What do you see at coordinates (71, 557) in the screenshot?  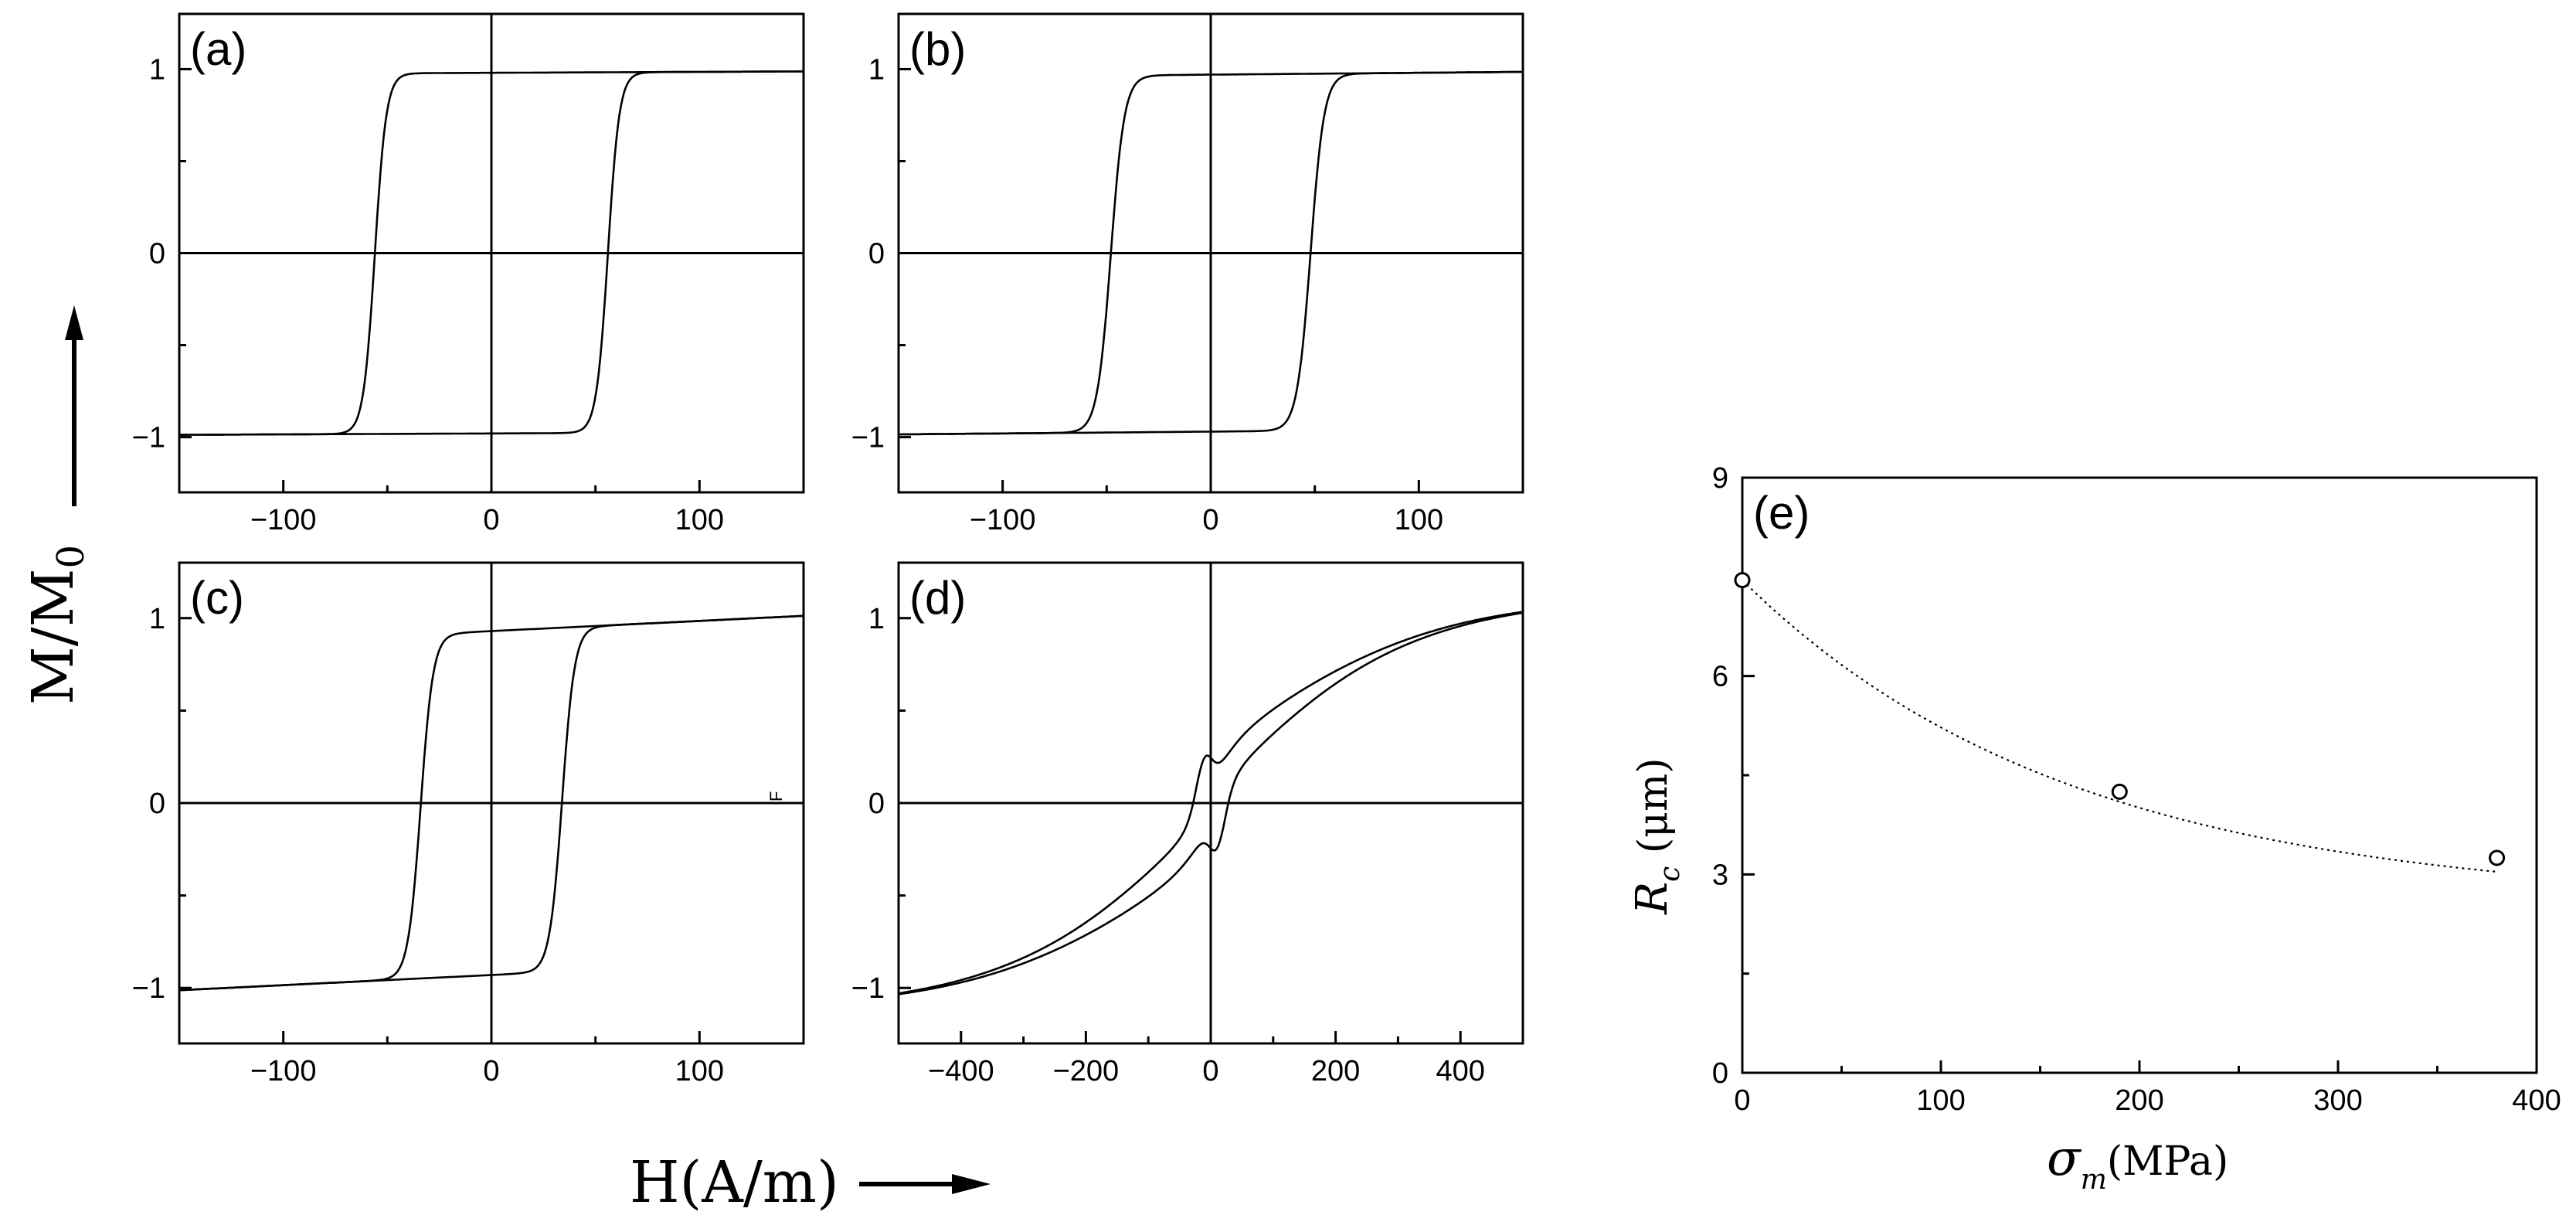 I see `y-axis-label-sub: 0` at bounding box center [71, 557].